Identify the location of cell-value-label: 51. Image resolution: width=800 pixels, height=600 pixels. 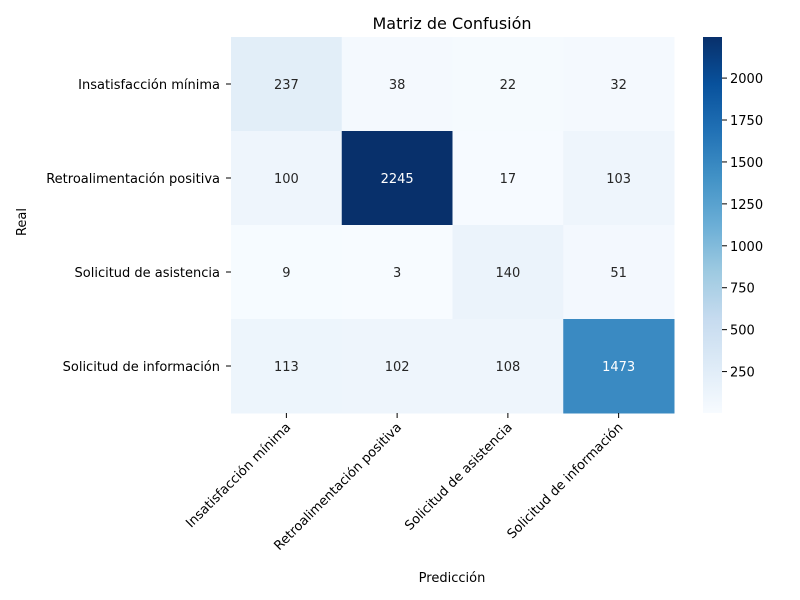
(618, 273).